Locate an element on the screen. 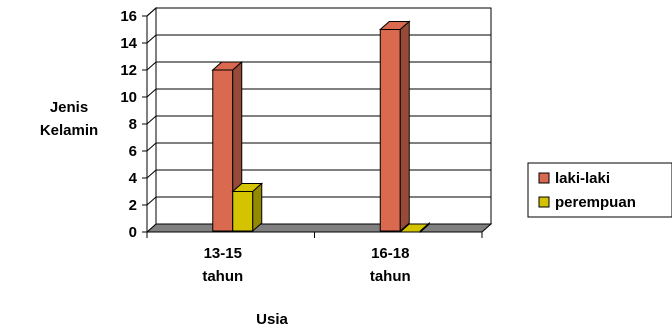 The height and width of the screenshot is (327, 672). legend-swatch-perempuan is located at coordinates (544, 202).